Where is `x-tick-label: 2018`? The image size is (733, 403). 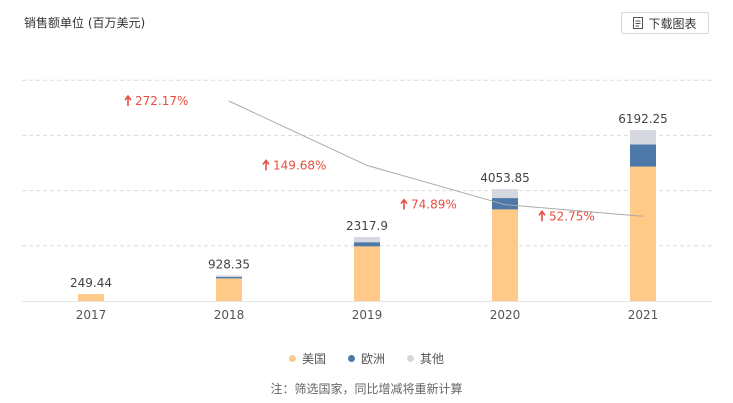 x-tick-label: 2018 is located at coordinates (229, 315).